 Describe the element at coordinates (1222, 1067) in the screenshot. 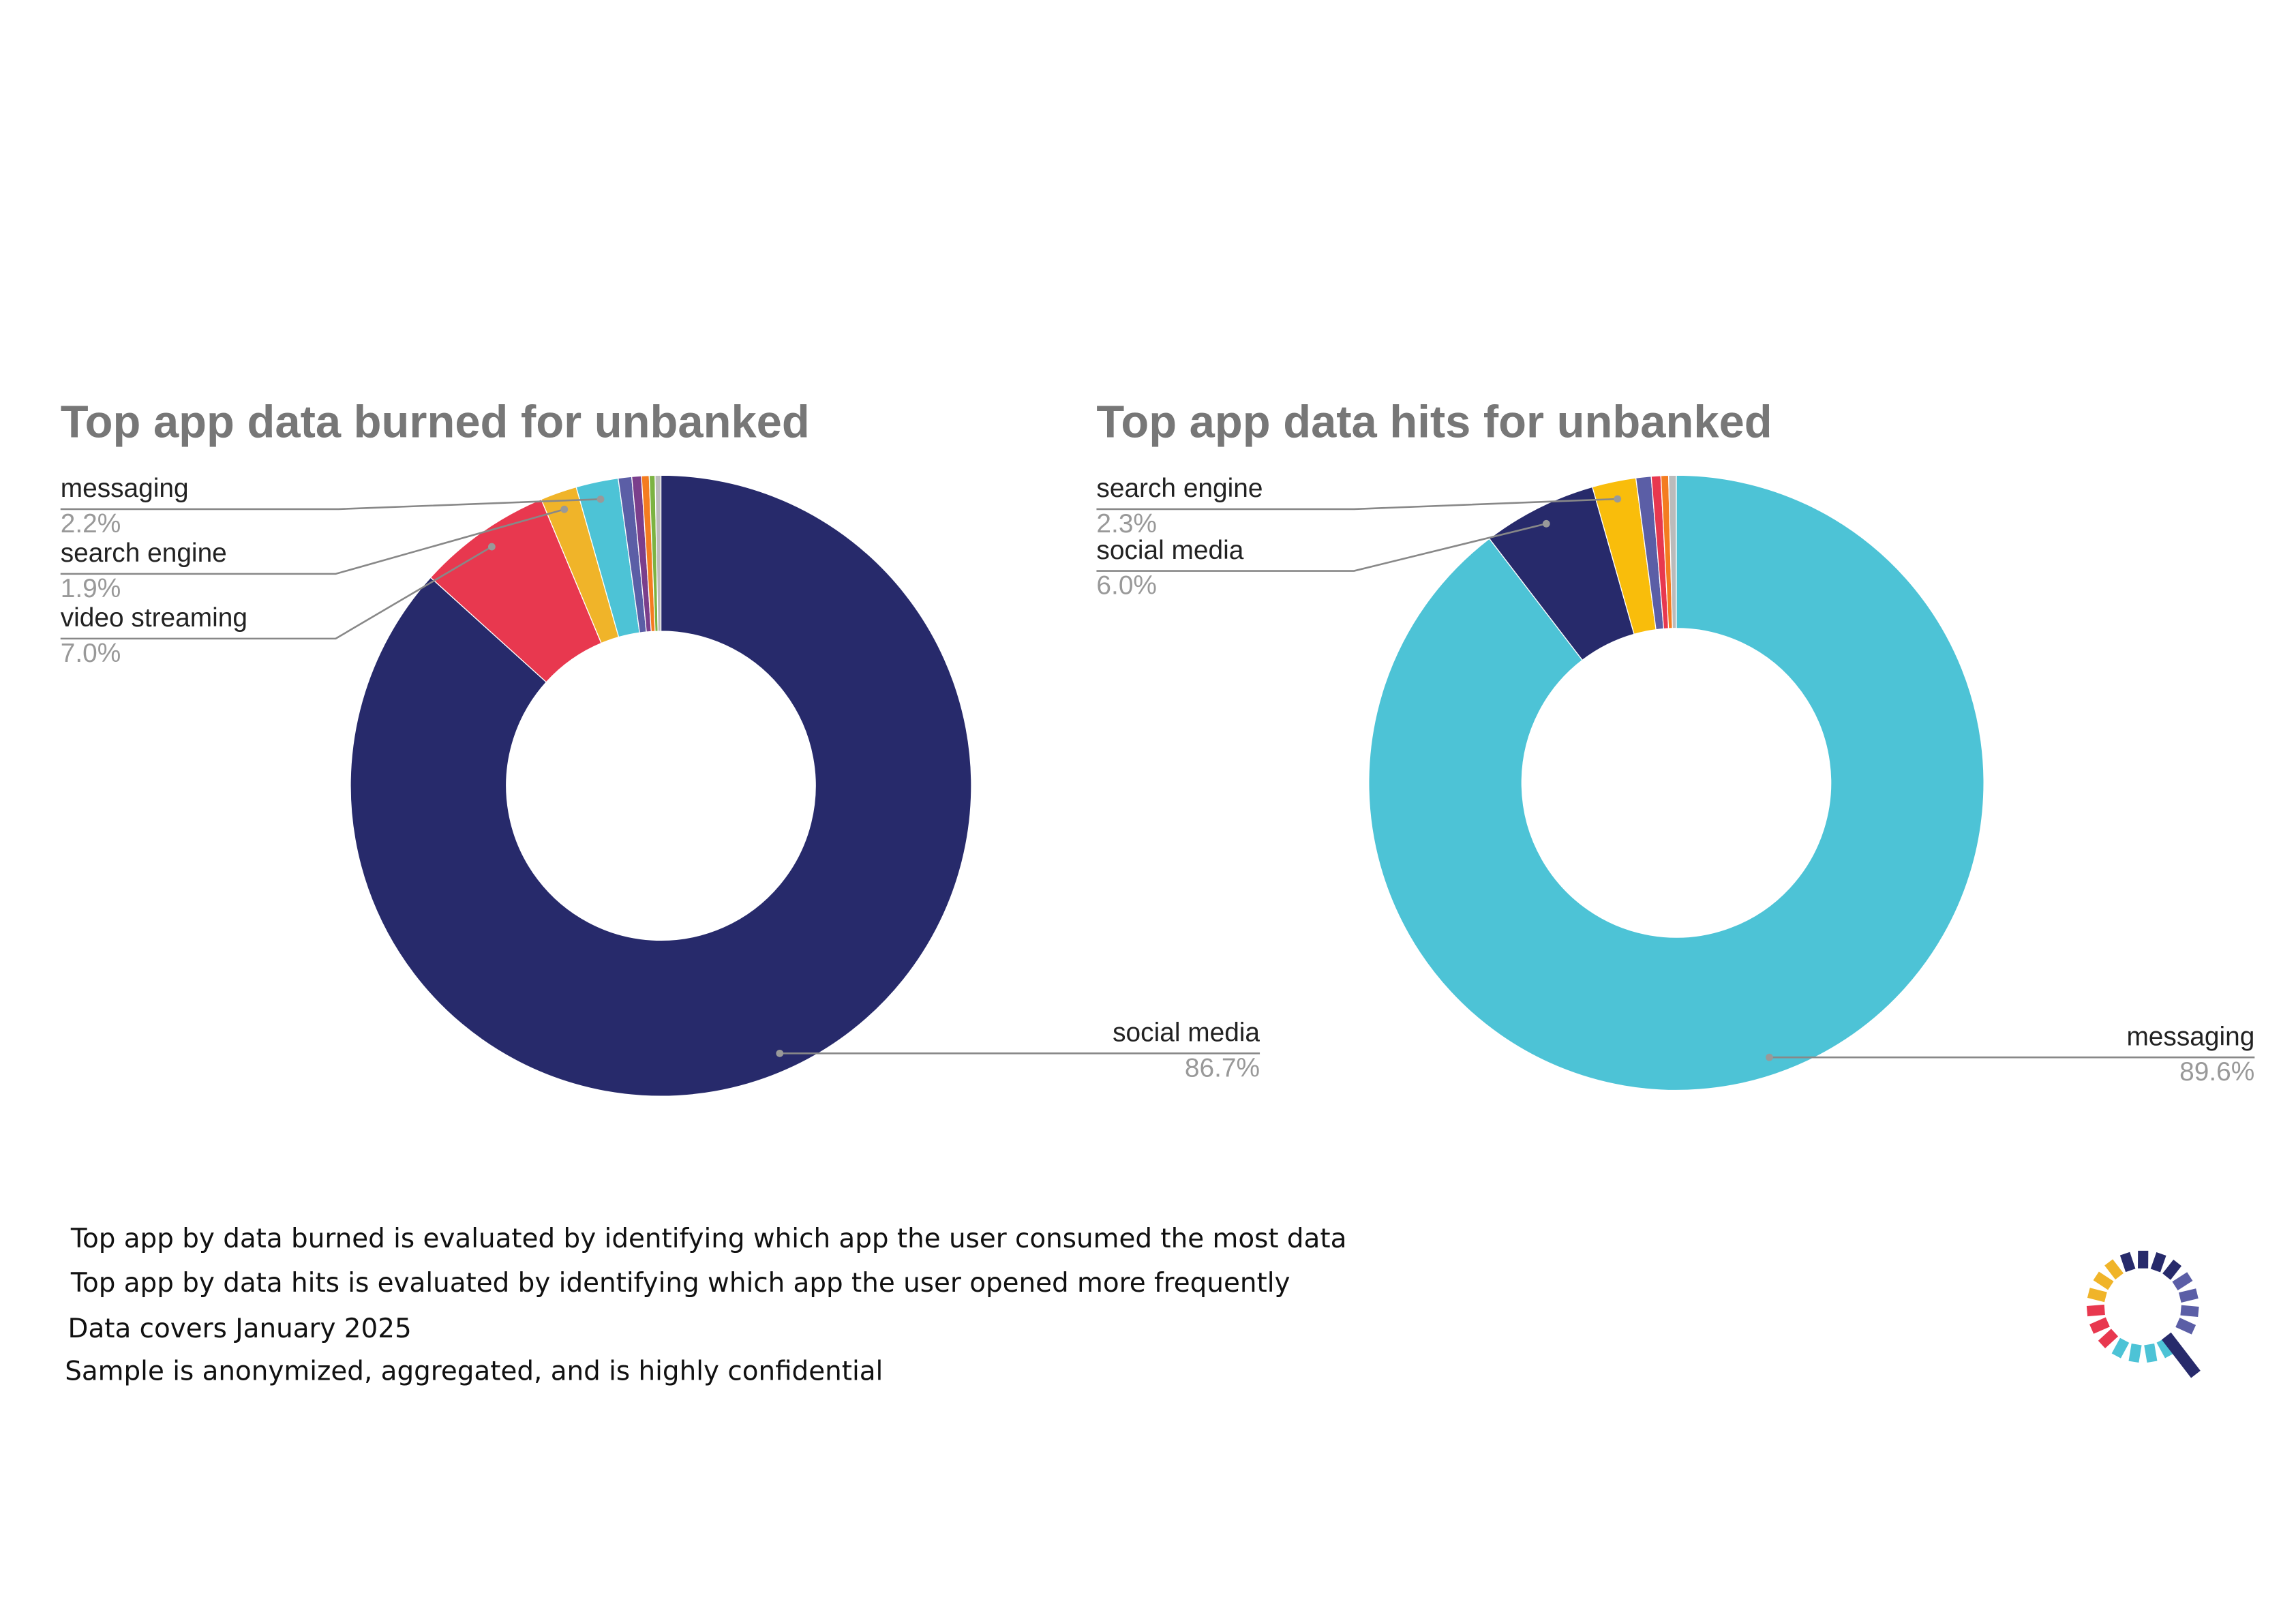

I see `slice-value: 86.7%` at that location.